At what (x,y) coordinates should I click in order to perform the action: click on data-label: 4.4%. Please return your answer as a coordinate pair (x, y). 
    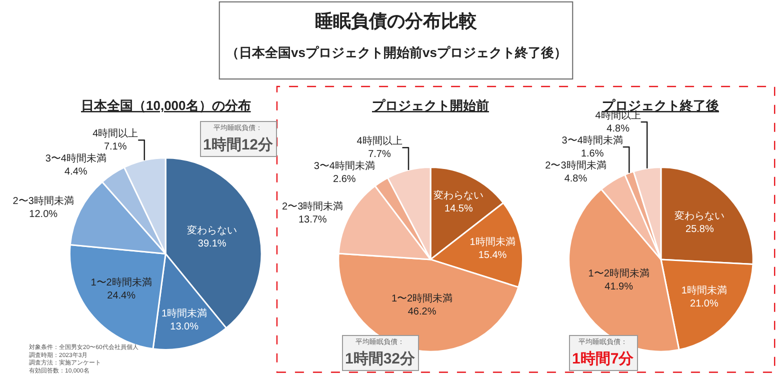
    Looking at the image, I should click on (76, 172).